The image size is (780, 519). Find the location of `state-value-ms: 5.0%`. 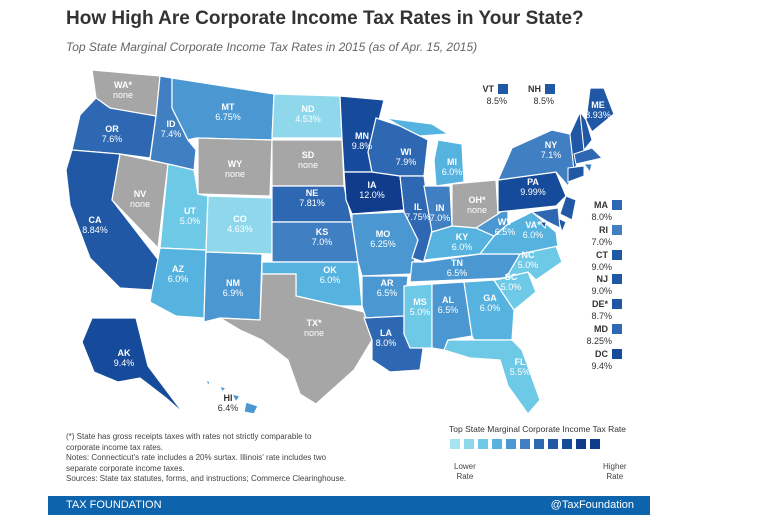

state-value-ms: 5.0% is located at coordinates (420, 312).